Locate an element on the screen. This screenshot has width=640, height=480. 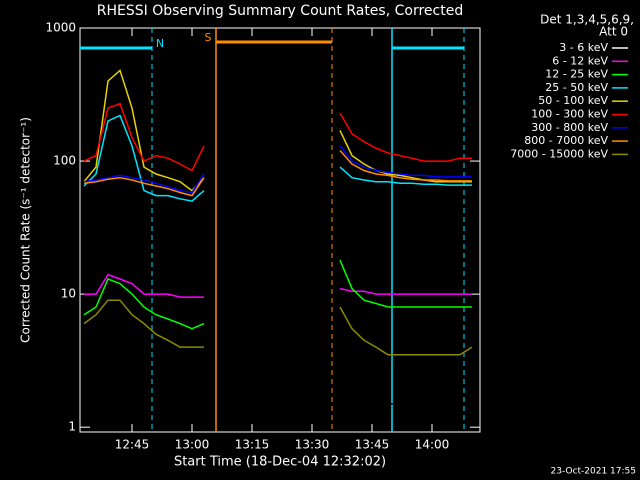
legend-label: 12 - 25 keV is located at coordinates (576, 74).